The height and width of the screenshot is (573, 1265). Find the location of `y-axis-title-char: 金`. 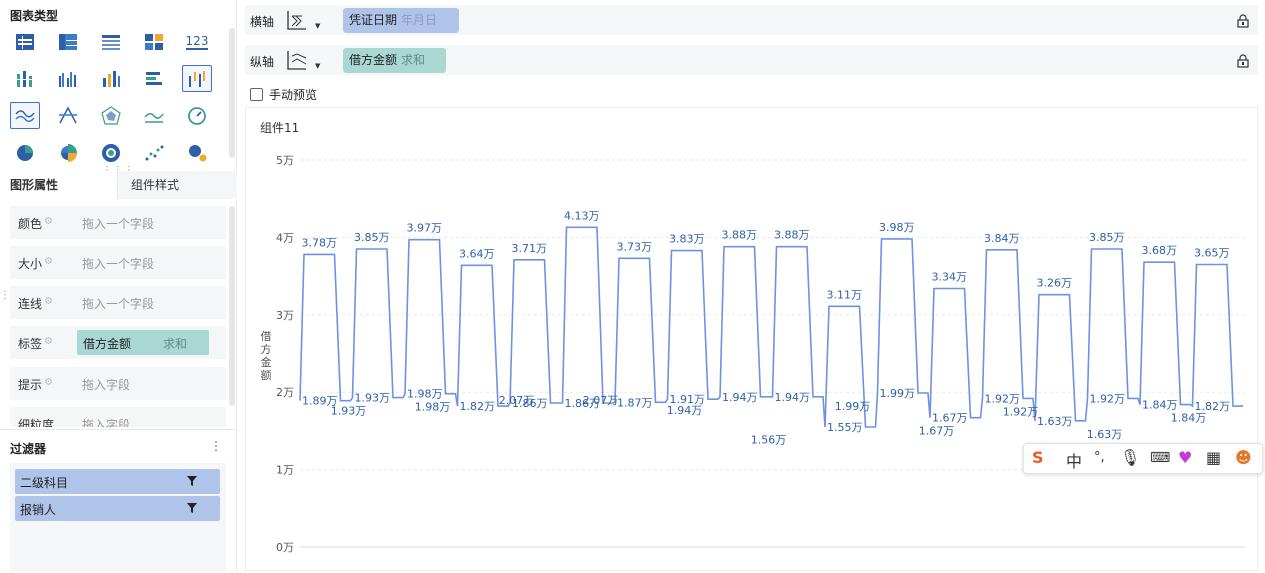

y-axis-title-char: 金 is located at coordinates (266, 362).